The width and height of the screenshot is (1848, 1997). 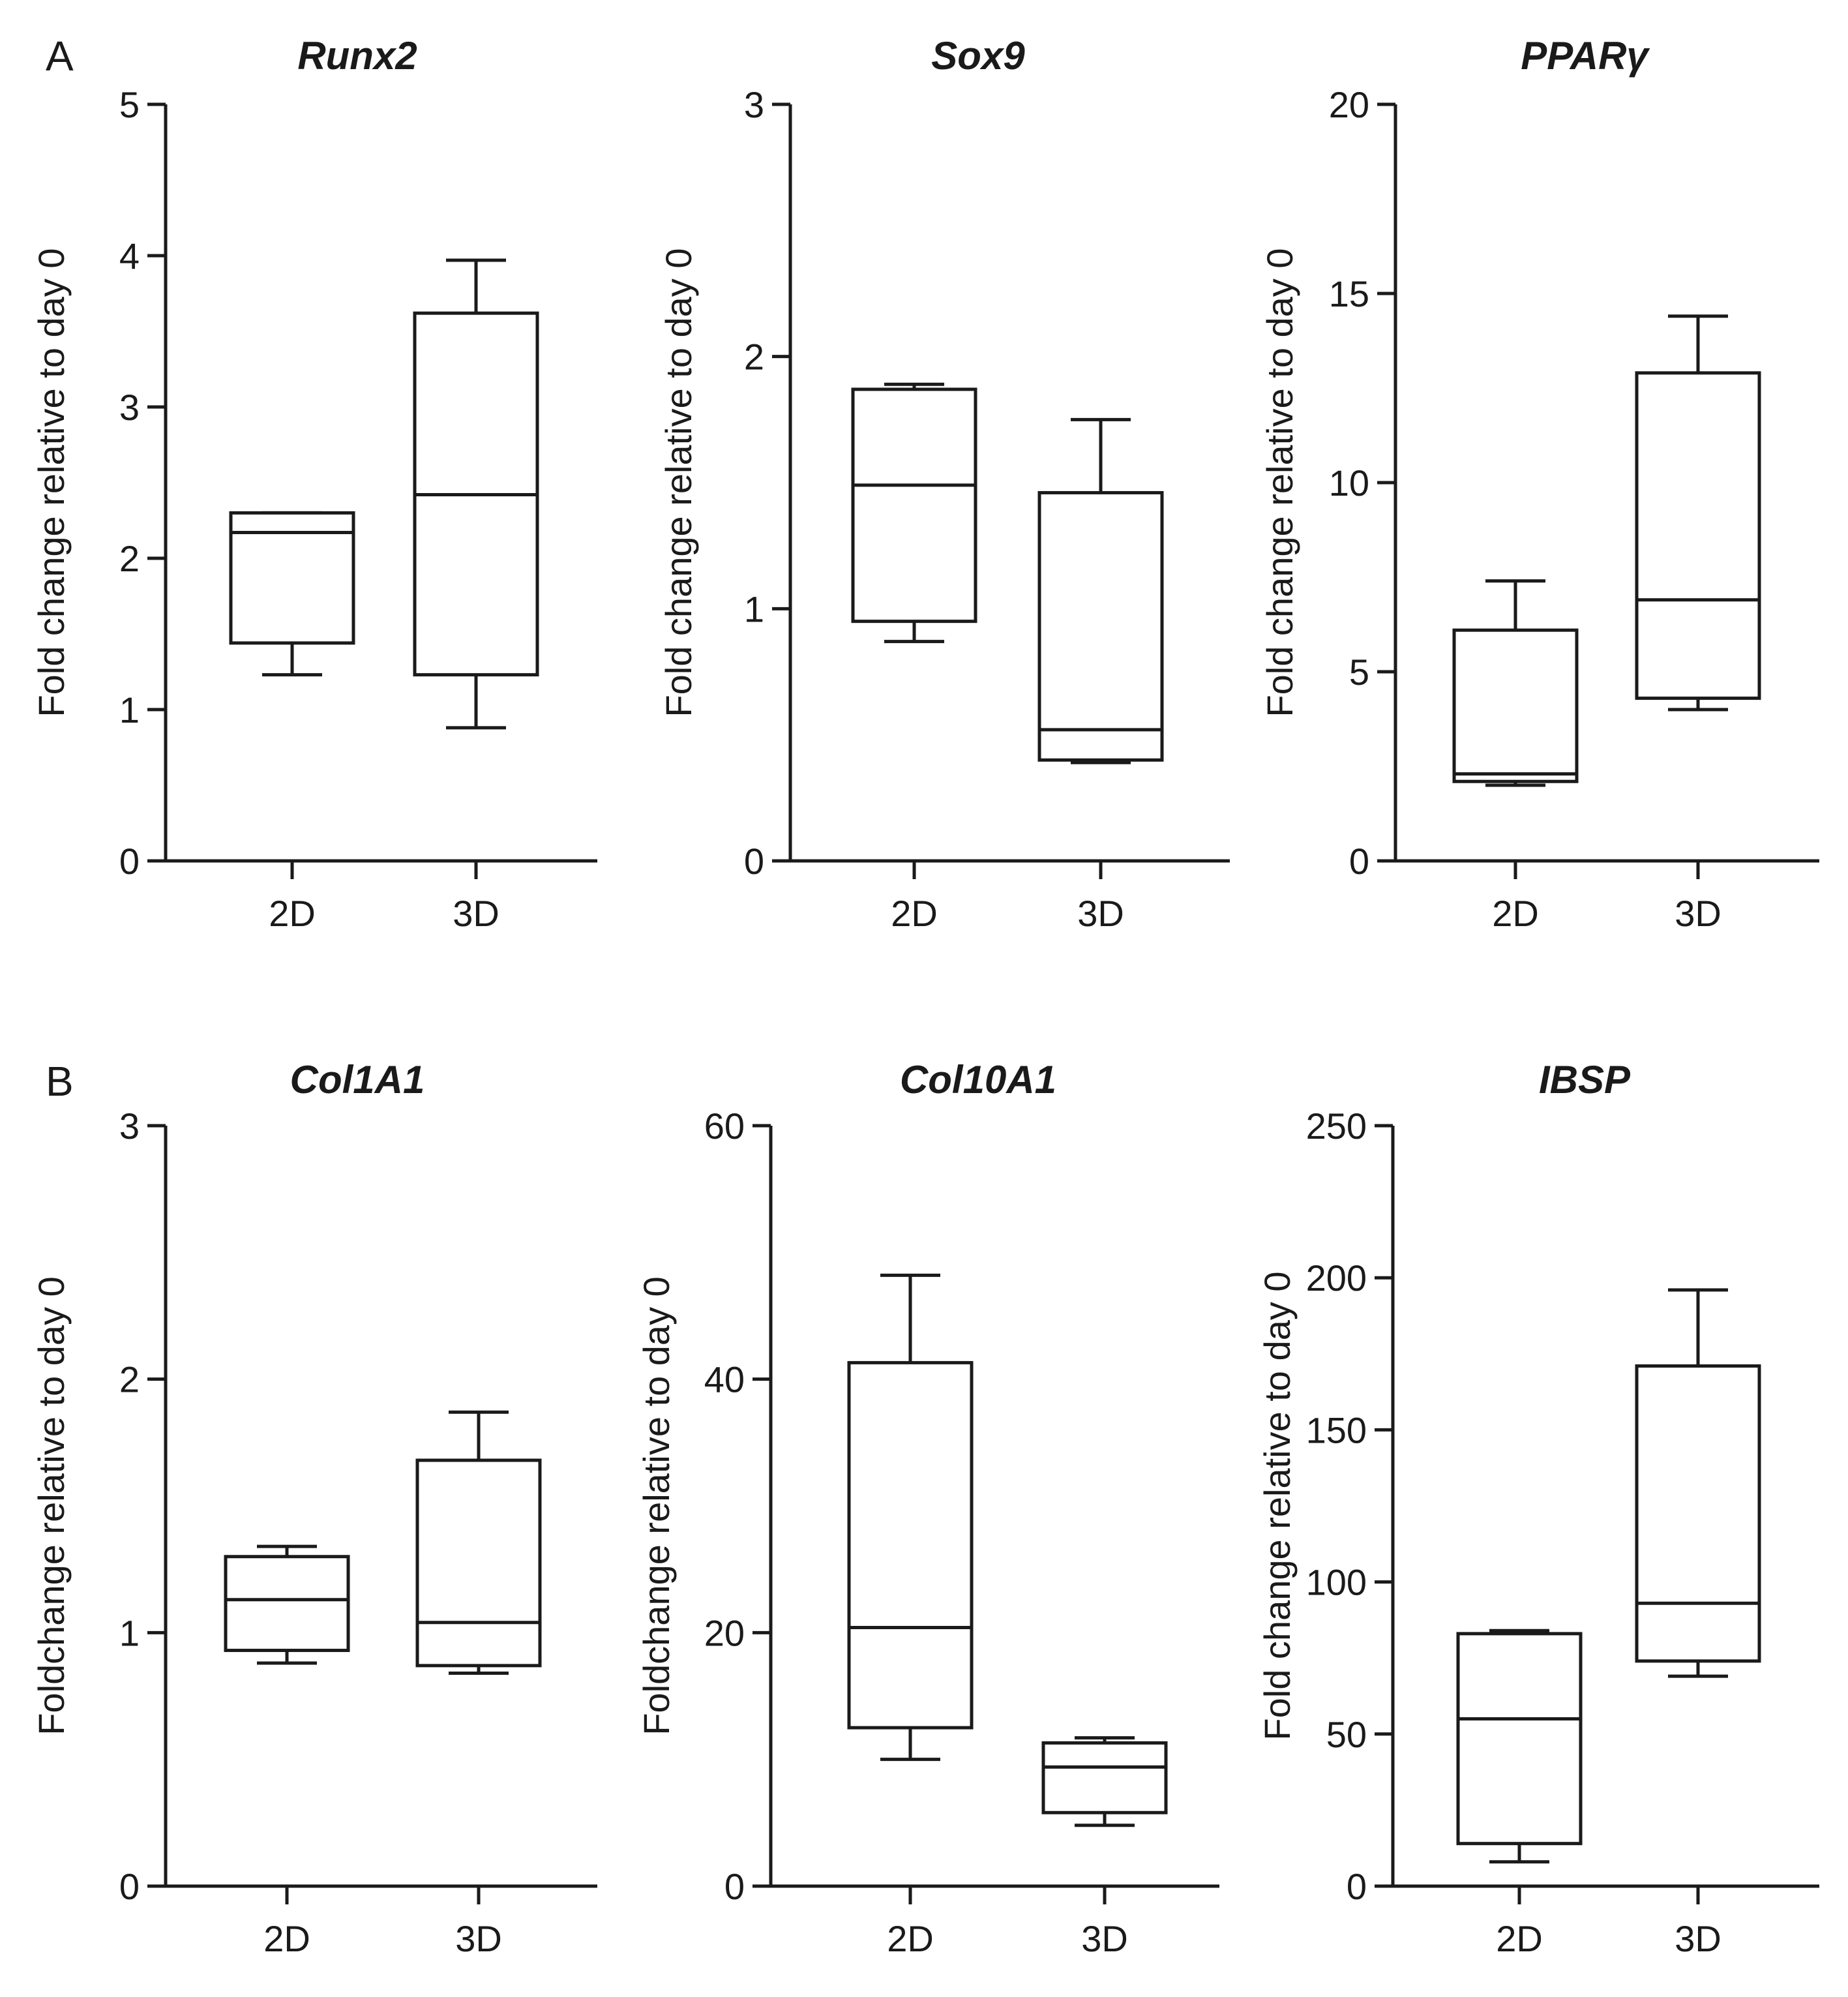 I want to click on y-tick-label: 10, so click(x=1349, y=482).